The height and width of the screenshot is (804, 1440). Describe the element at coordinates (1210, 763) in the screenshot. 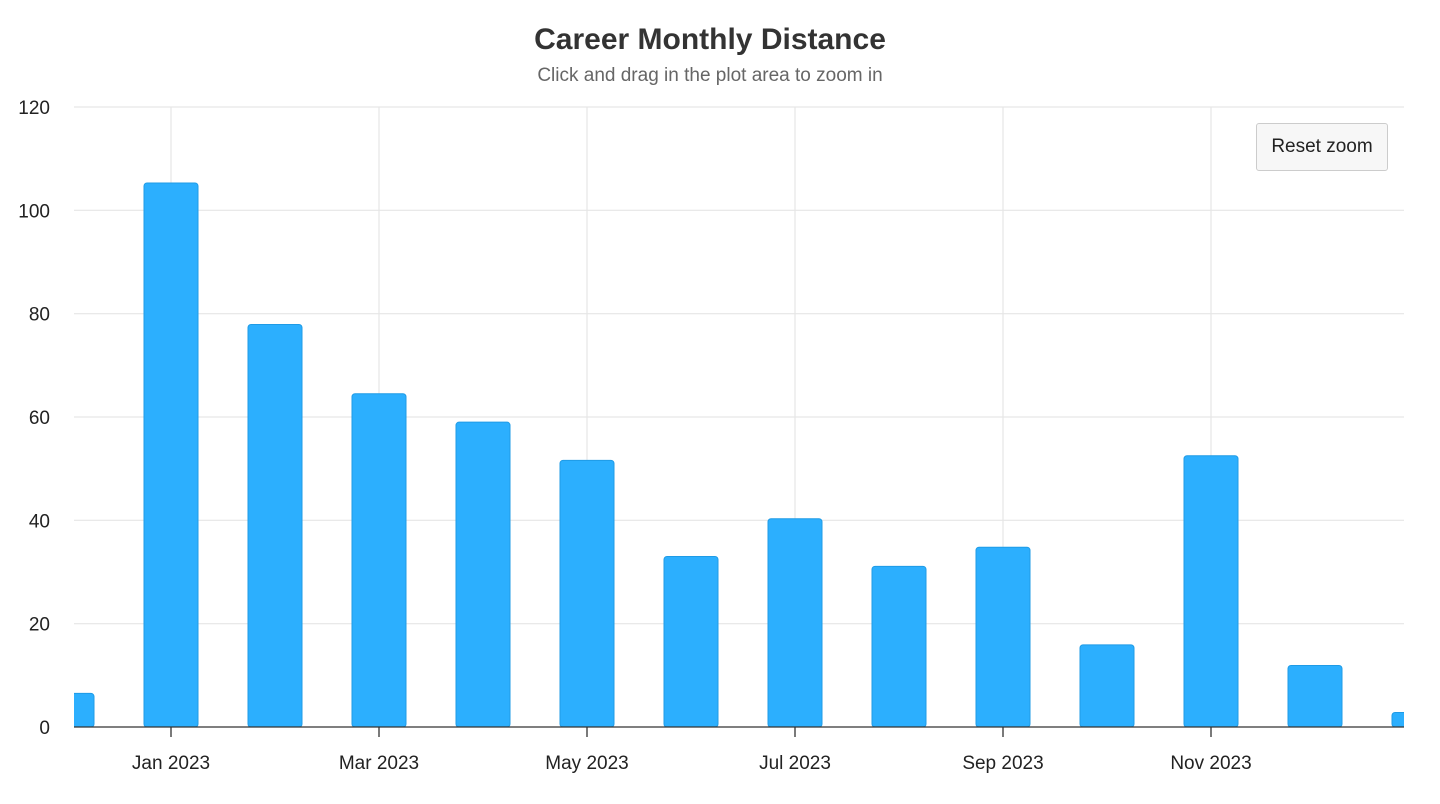

I see `x-tick-label: Nov 2023` at that location.